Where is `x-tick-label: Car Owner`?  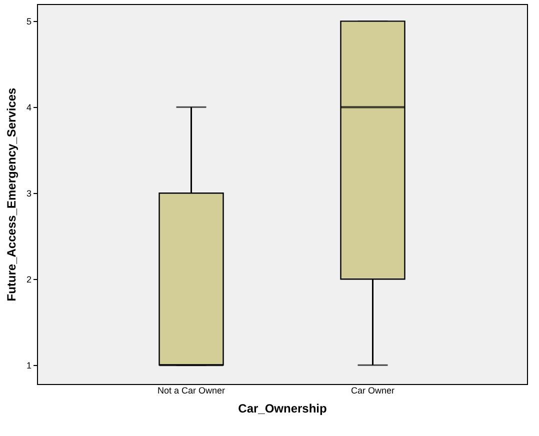 x-tick-label: Car Owner is located at coordinates (372, 391).